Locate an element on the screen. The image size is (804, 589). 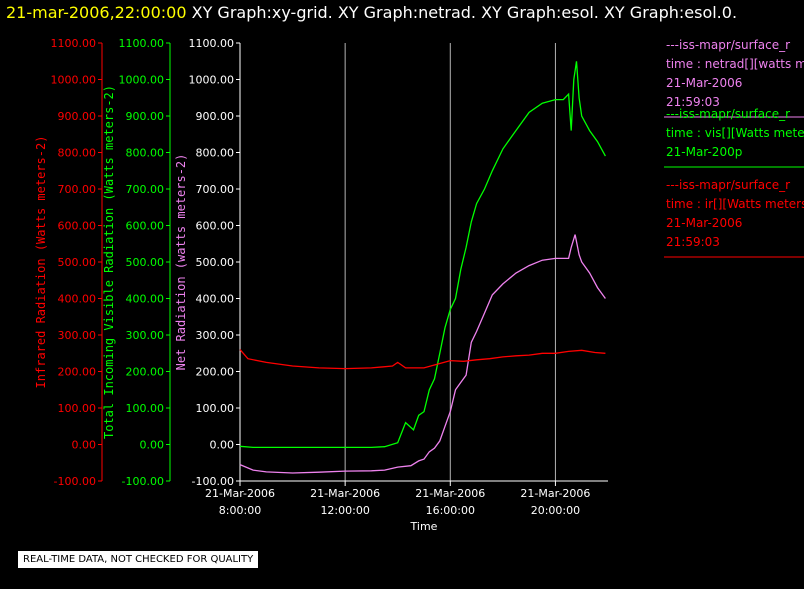
y-tick-label-vis: 1000.00 is located at coordinates (142, 80).